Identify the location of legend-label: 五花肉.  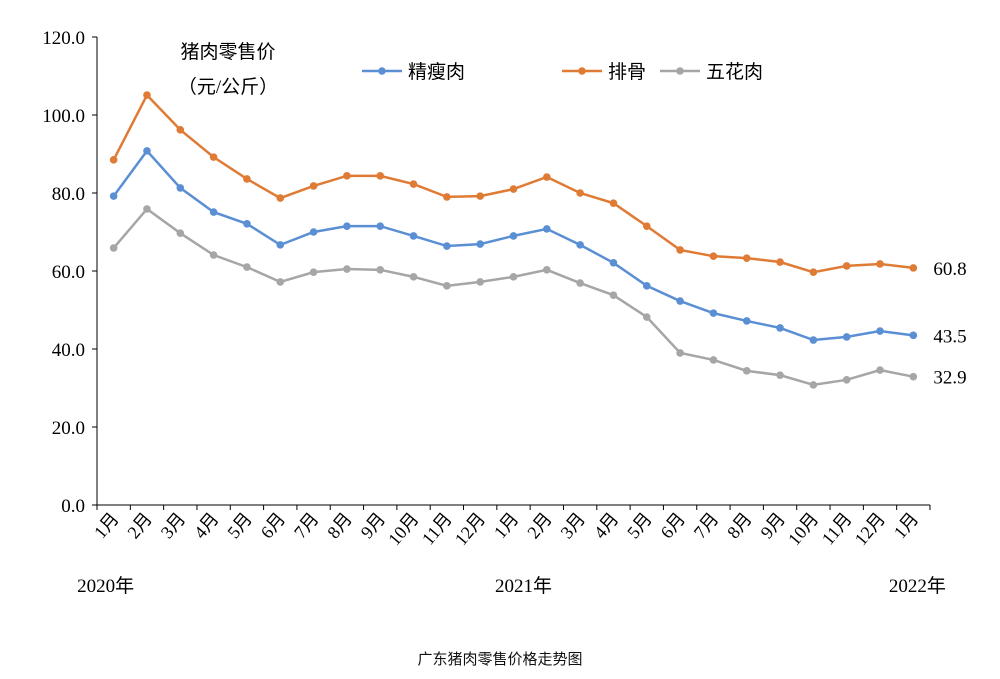
(734, 72).